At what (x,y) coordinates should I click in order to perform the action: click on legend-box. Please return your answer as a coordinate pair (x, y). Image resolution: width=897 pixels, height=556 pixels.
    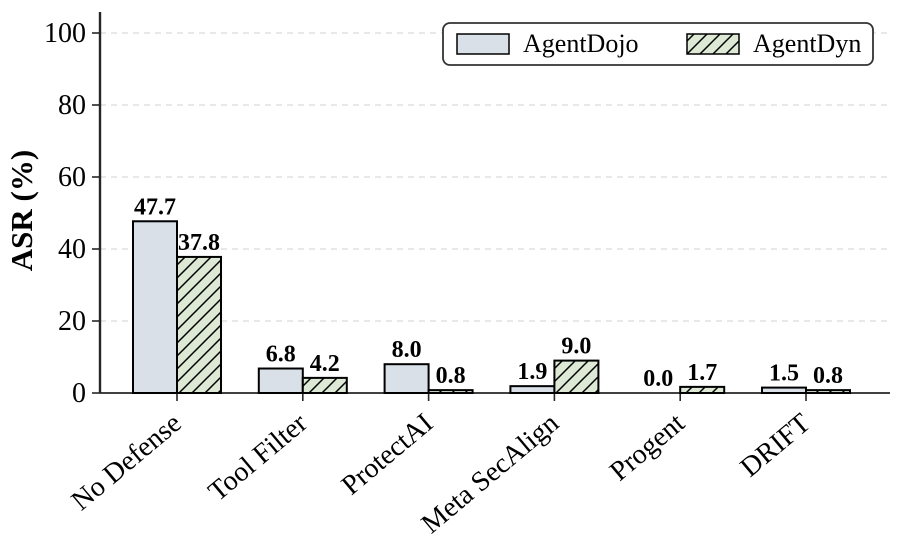
    Looking at the image, I should click on (658, 44).